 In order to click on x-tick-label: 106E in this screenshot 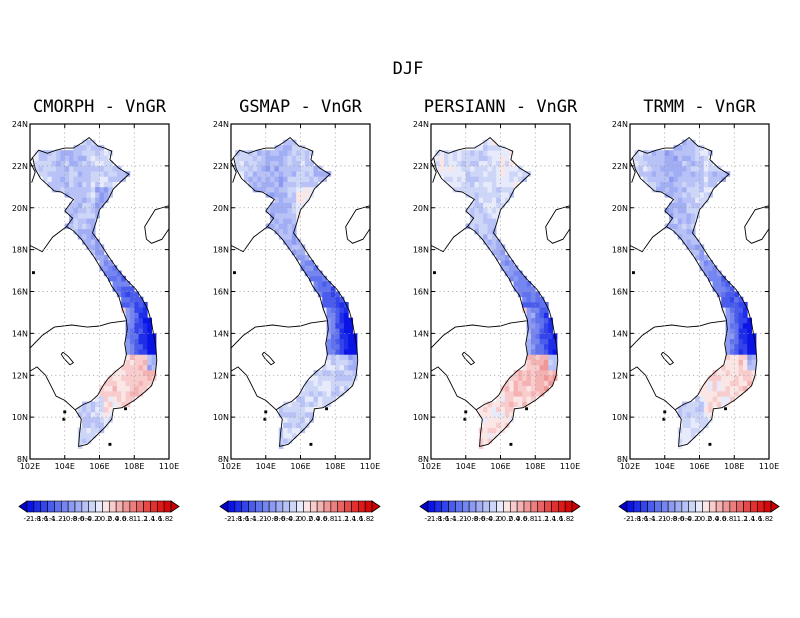, I will do `click(99, 466)`.